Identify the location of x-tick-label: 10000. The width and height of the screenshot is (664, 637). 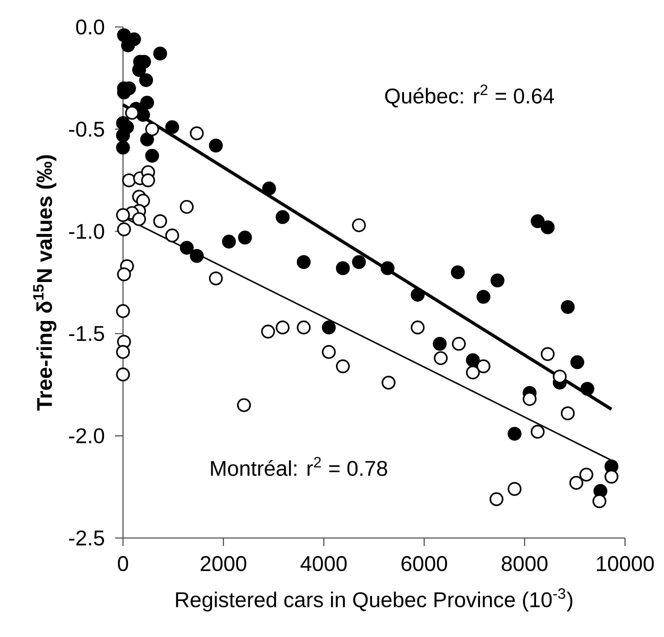
(625, 564).